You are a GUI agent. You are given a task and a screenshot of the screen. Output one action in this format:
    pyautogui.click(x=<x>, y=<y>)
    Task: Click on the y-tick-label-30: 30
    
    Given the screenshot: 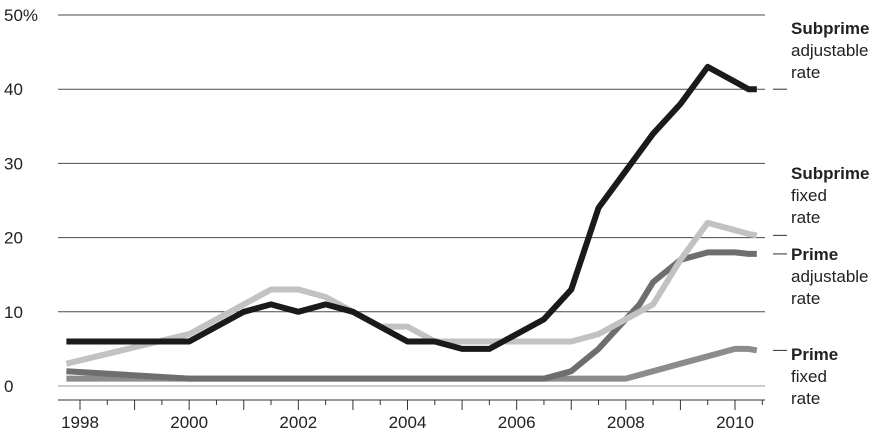 What is the action you would take?
    pyautogui.click(x=13, y=163)
    